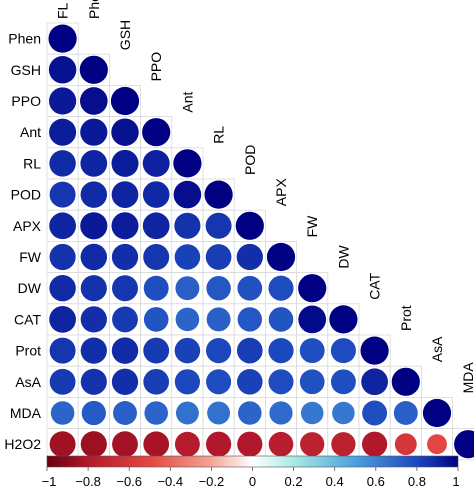  I want to click on corr-circle-APX-RL, so click(218, 225).